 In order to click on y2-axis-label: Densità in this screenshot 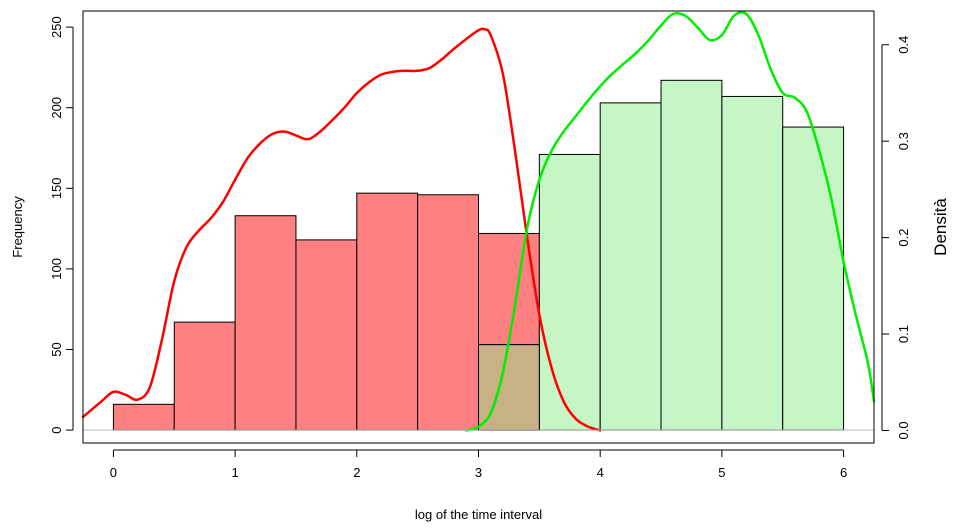, I will do `click(940, 227)`.